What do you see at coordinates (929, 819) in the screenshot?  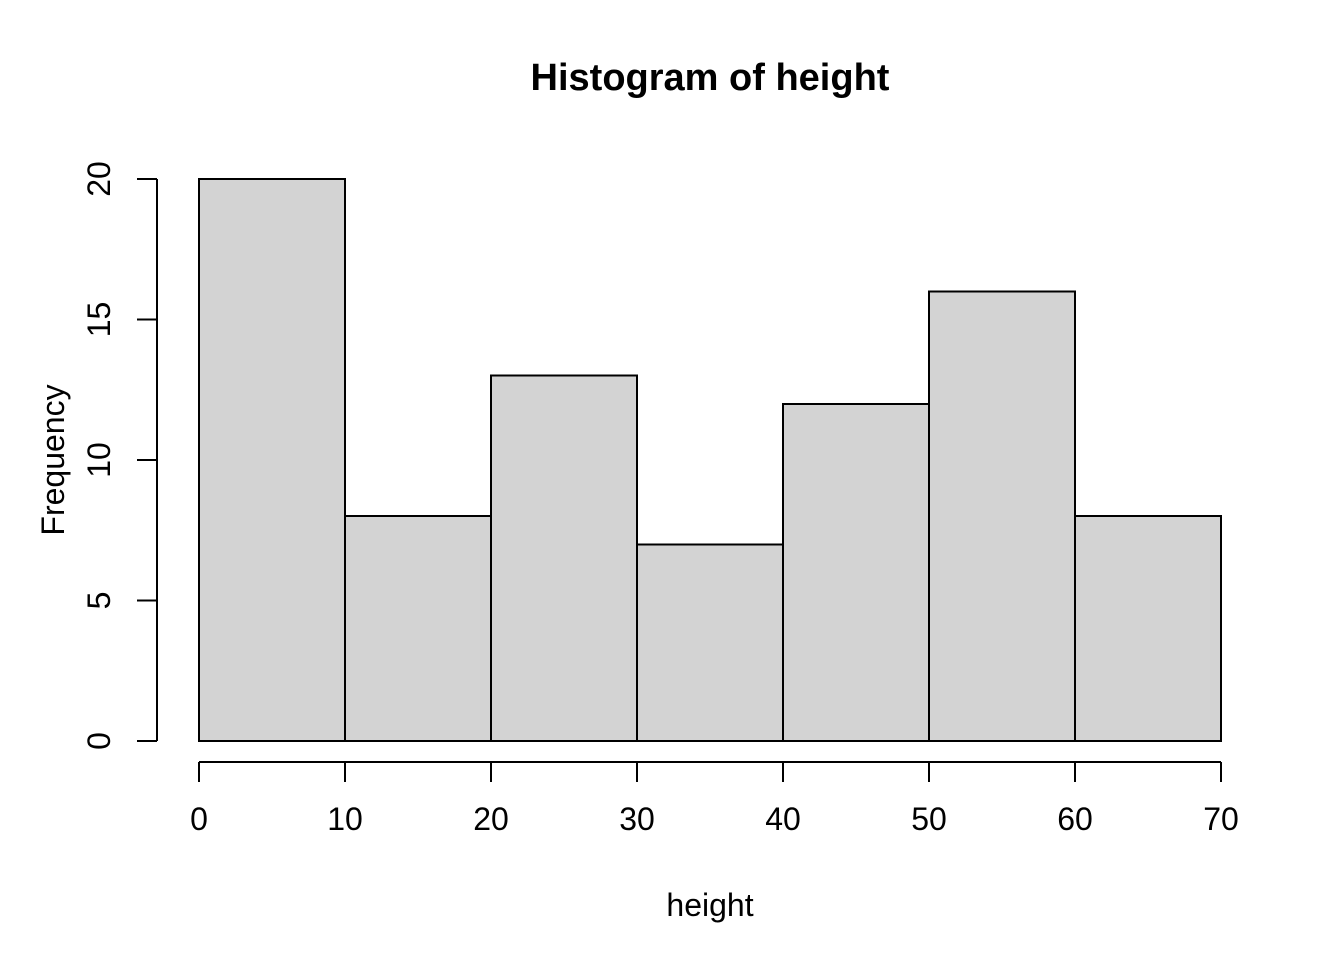 I see `x-tick-label: 50` at bounding box center [929, 819].